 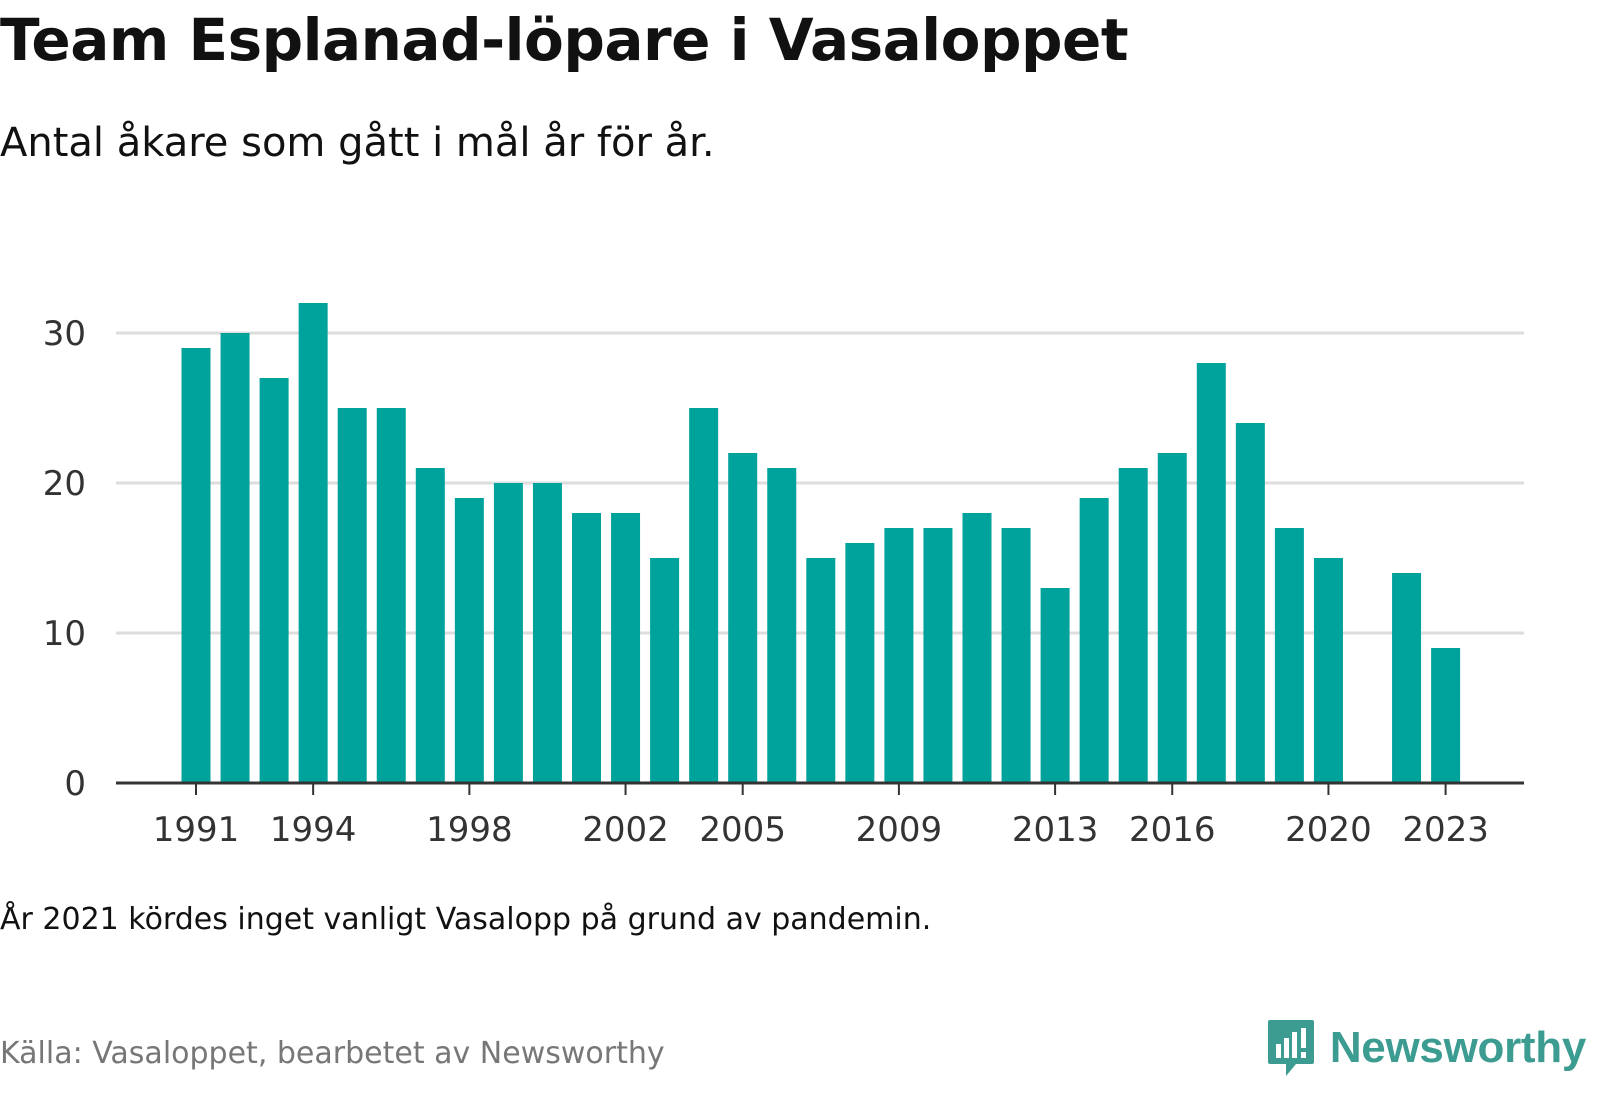 What do you see at coordinates (938, 655) in the screenshot?
I see `bar-2010` at bounding box center [938, 655].